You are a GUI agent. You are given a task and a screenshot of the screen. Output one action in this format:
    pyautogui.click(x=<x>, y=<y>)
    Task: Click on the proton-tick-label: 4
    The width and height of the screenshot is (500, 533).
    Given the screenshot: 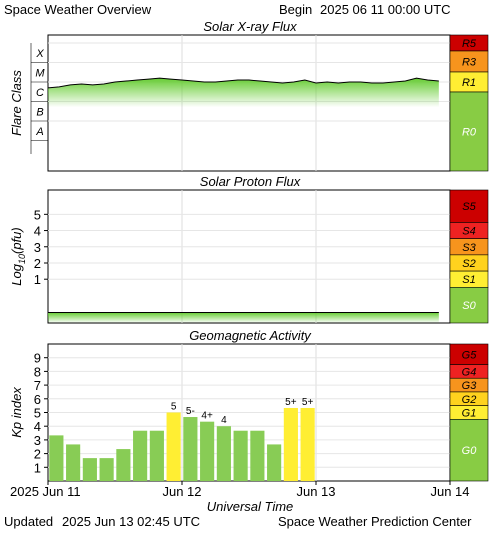 What is the action you would take?
    pyautogui.click(x=37, y=231)
    